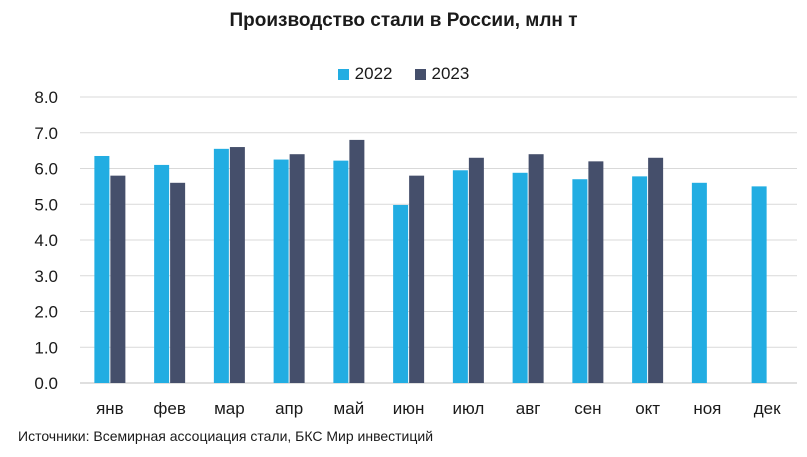 The image size is (807, 457). I want to click on y-tick-label: 6.0, so click(46, 169).